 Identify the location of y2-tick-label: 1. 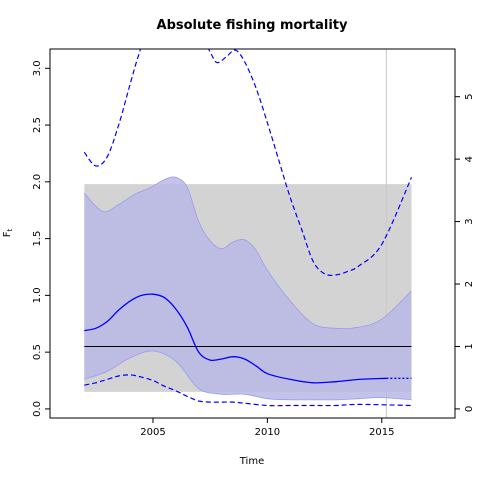
(469, 346).